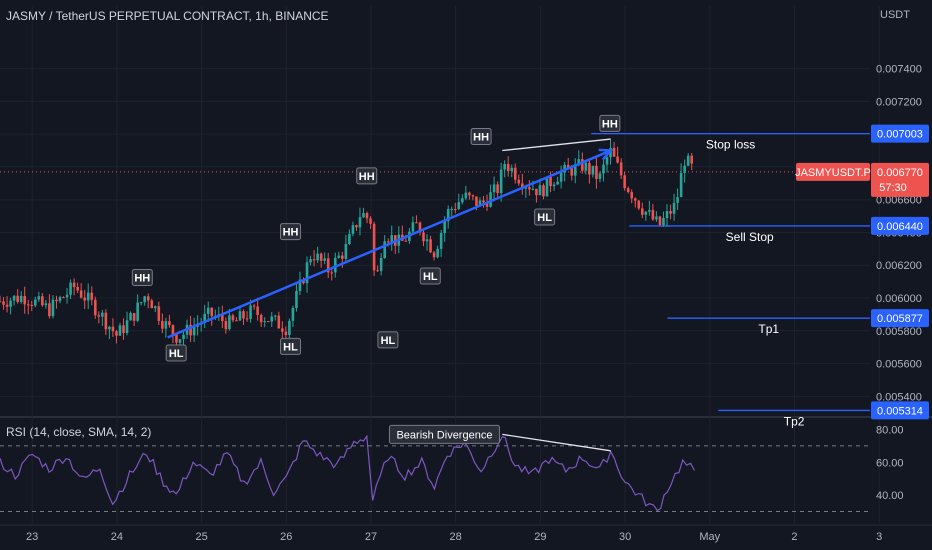 This screenshot has height=550, width=932. What do you see at coordinates (606, 154) in the screenshot?
I see `trend-arrowhead` at bounding box center [606, 154].